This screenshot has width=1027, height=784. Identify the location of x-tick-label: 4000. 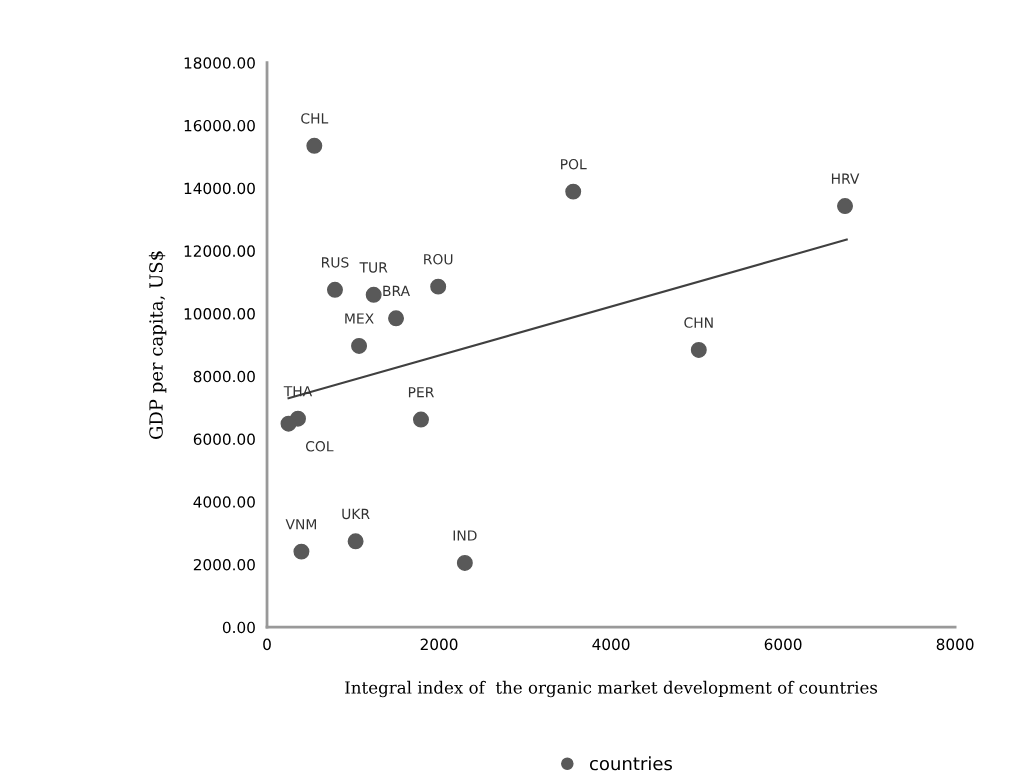
(611, 644).